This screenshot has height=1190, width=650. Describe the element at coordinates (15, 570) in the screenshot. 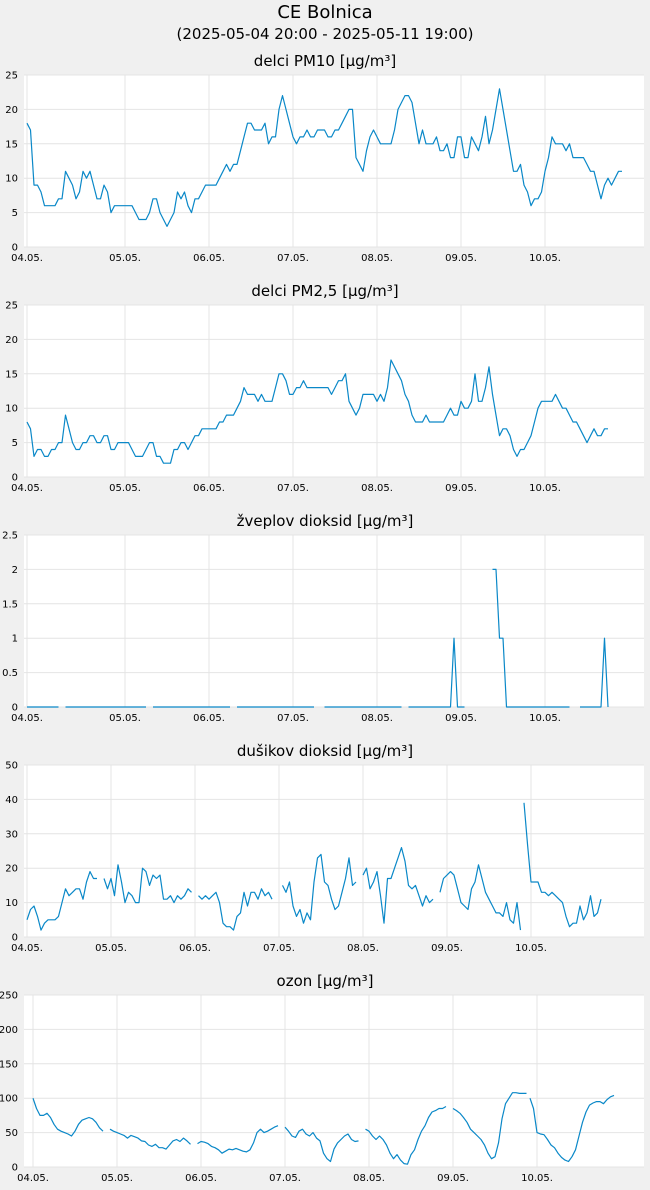

I see `y-tick-label: 2` at that location.